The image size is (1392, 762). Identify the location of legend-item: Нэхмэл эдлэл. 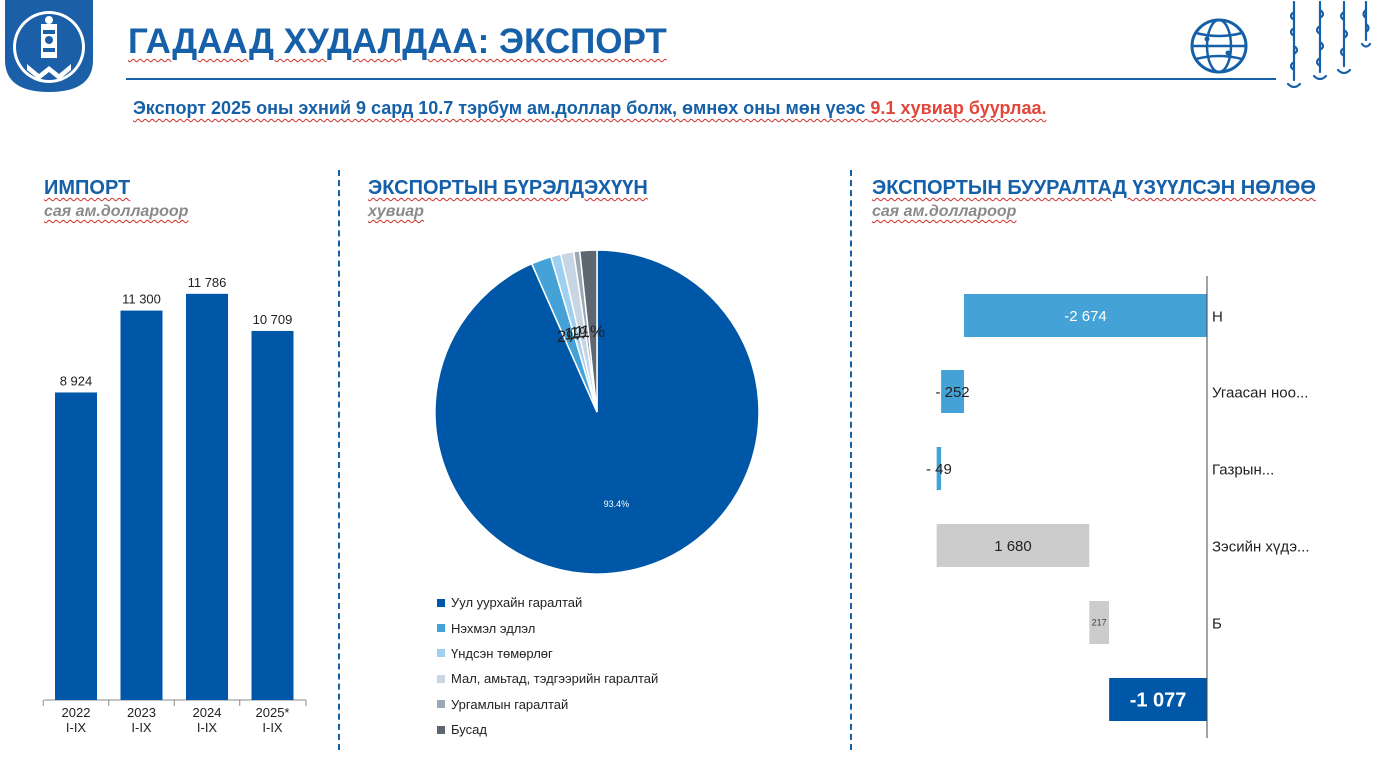
(547, 627).